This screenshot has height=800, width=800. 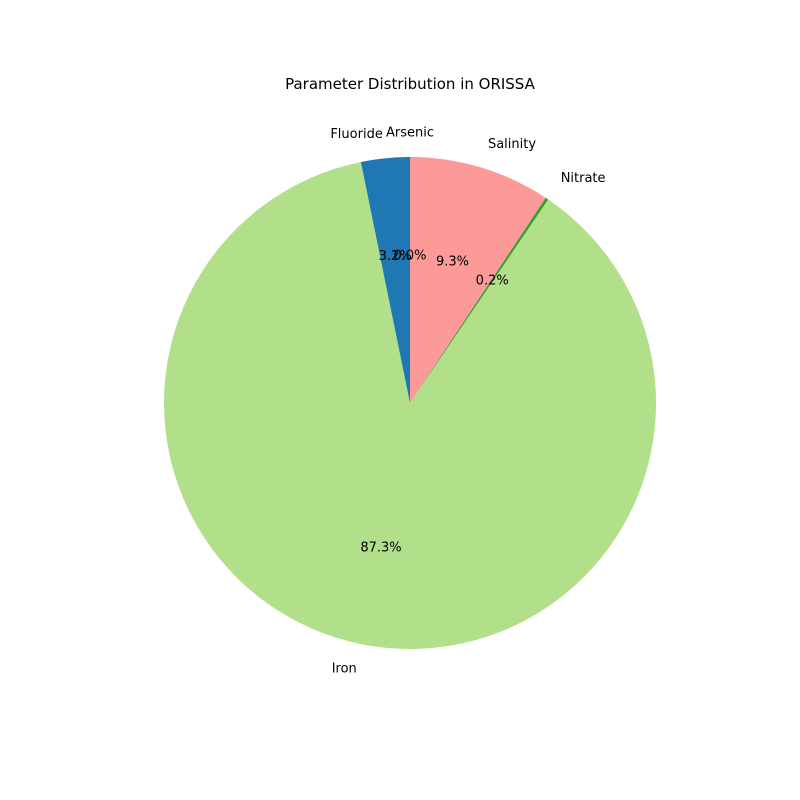 I want to click on pie-slice-salinity, so click(x=478, y=280).